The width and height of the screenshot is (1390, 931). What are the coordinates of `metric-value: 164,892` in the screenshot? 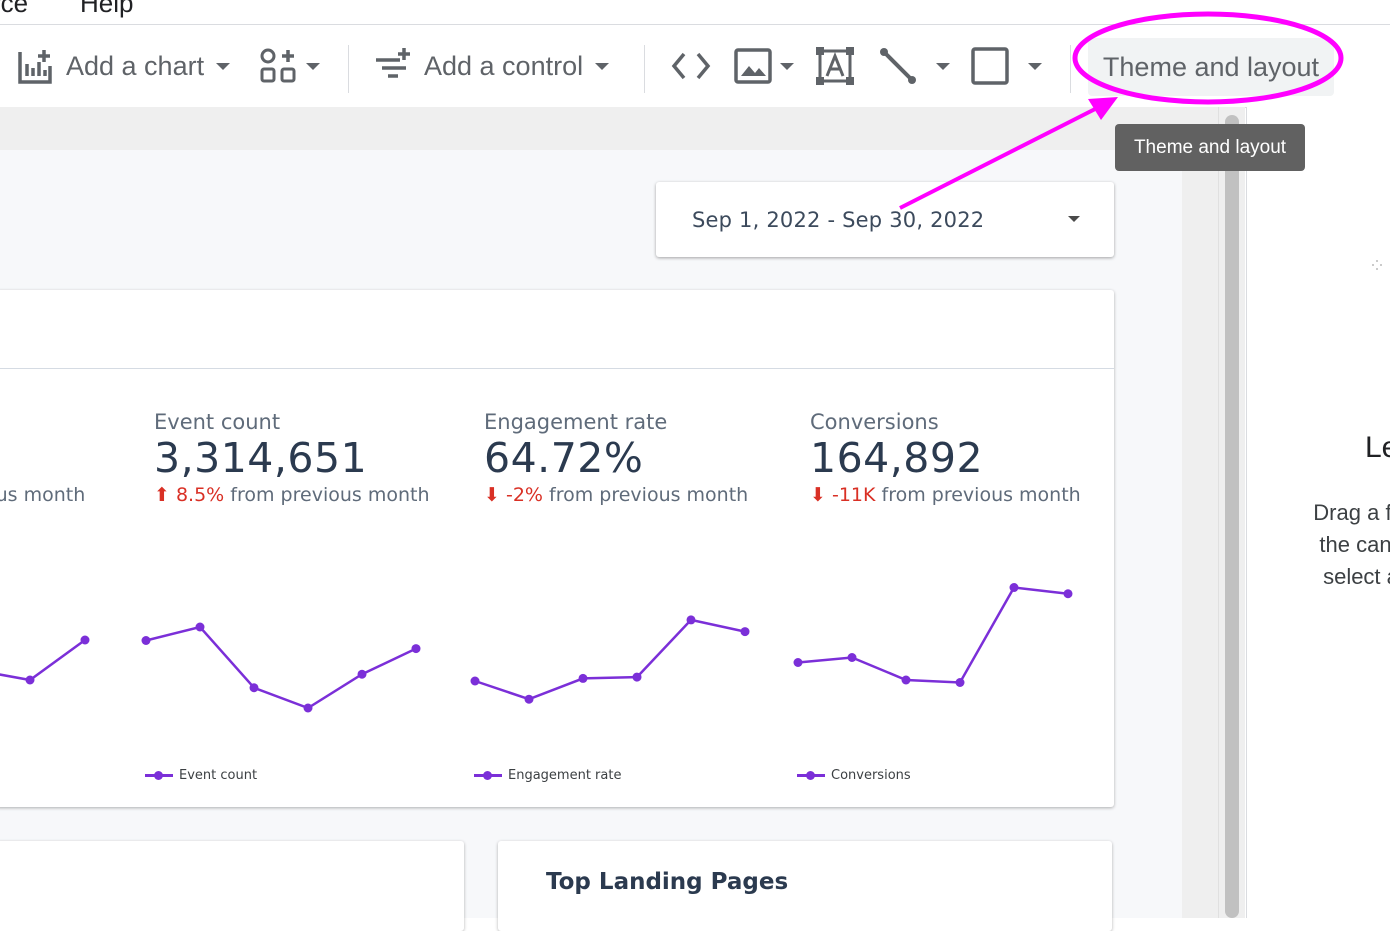 It's located at (897, 458).